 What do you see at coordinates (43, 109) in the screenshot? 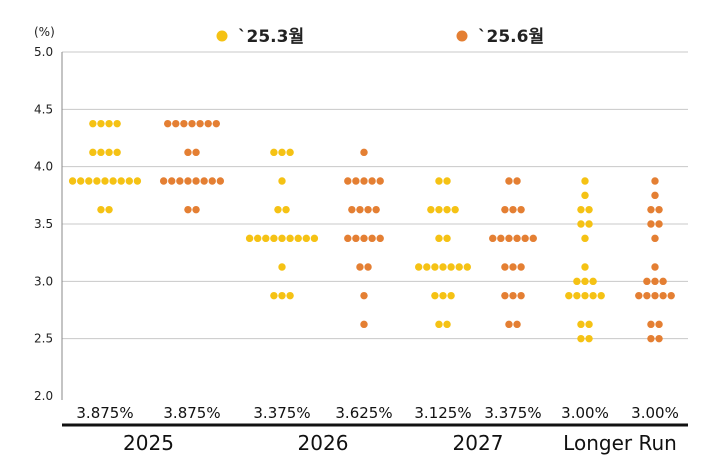
I see `y-tick-label: 4.5` at bounding box center [43, 109].